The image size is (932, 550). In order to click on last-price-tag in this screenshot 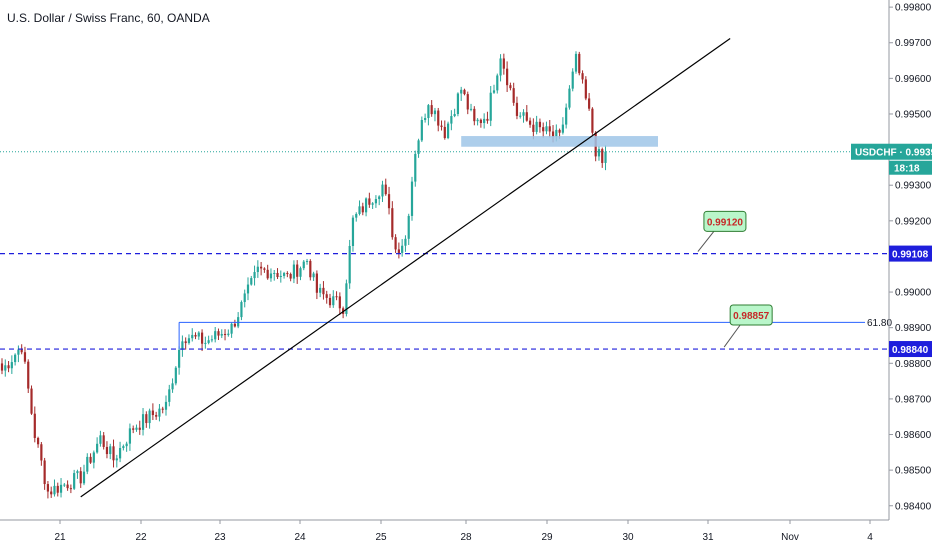, I will do `click(891, 151)`.